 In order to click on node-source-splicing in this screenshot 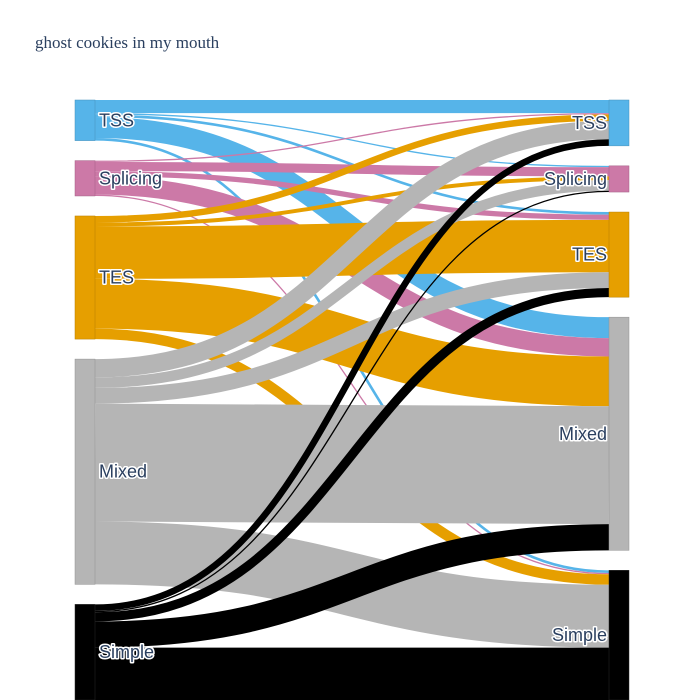, I will do `click(85, 178)`.